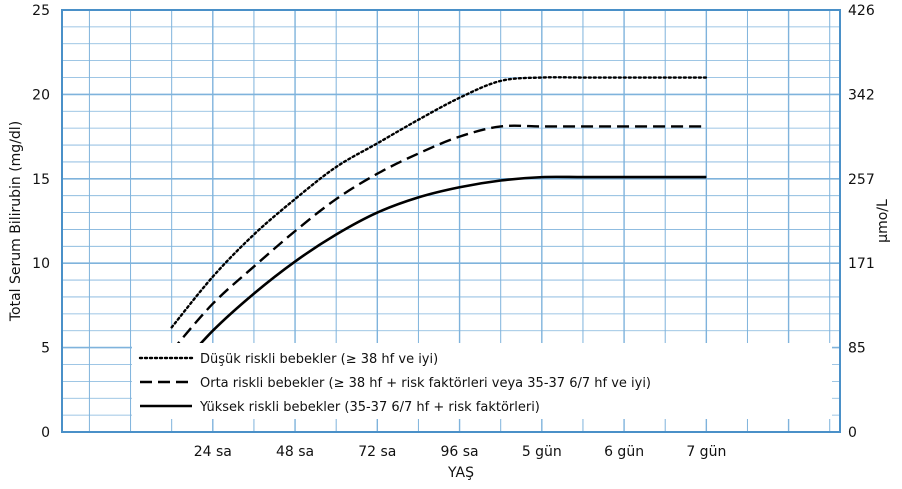  What do you see at coordinates (857, 349) in the screenshot?
I see `y-right-tick-label: 85` at bounding box center [857, 349].